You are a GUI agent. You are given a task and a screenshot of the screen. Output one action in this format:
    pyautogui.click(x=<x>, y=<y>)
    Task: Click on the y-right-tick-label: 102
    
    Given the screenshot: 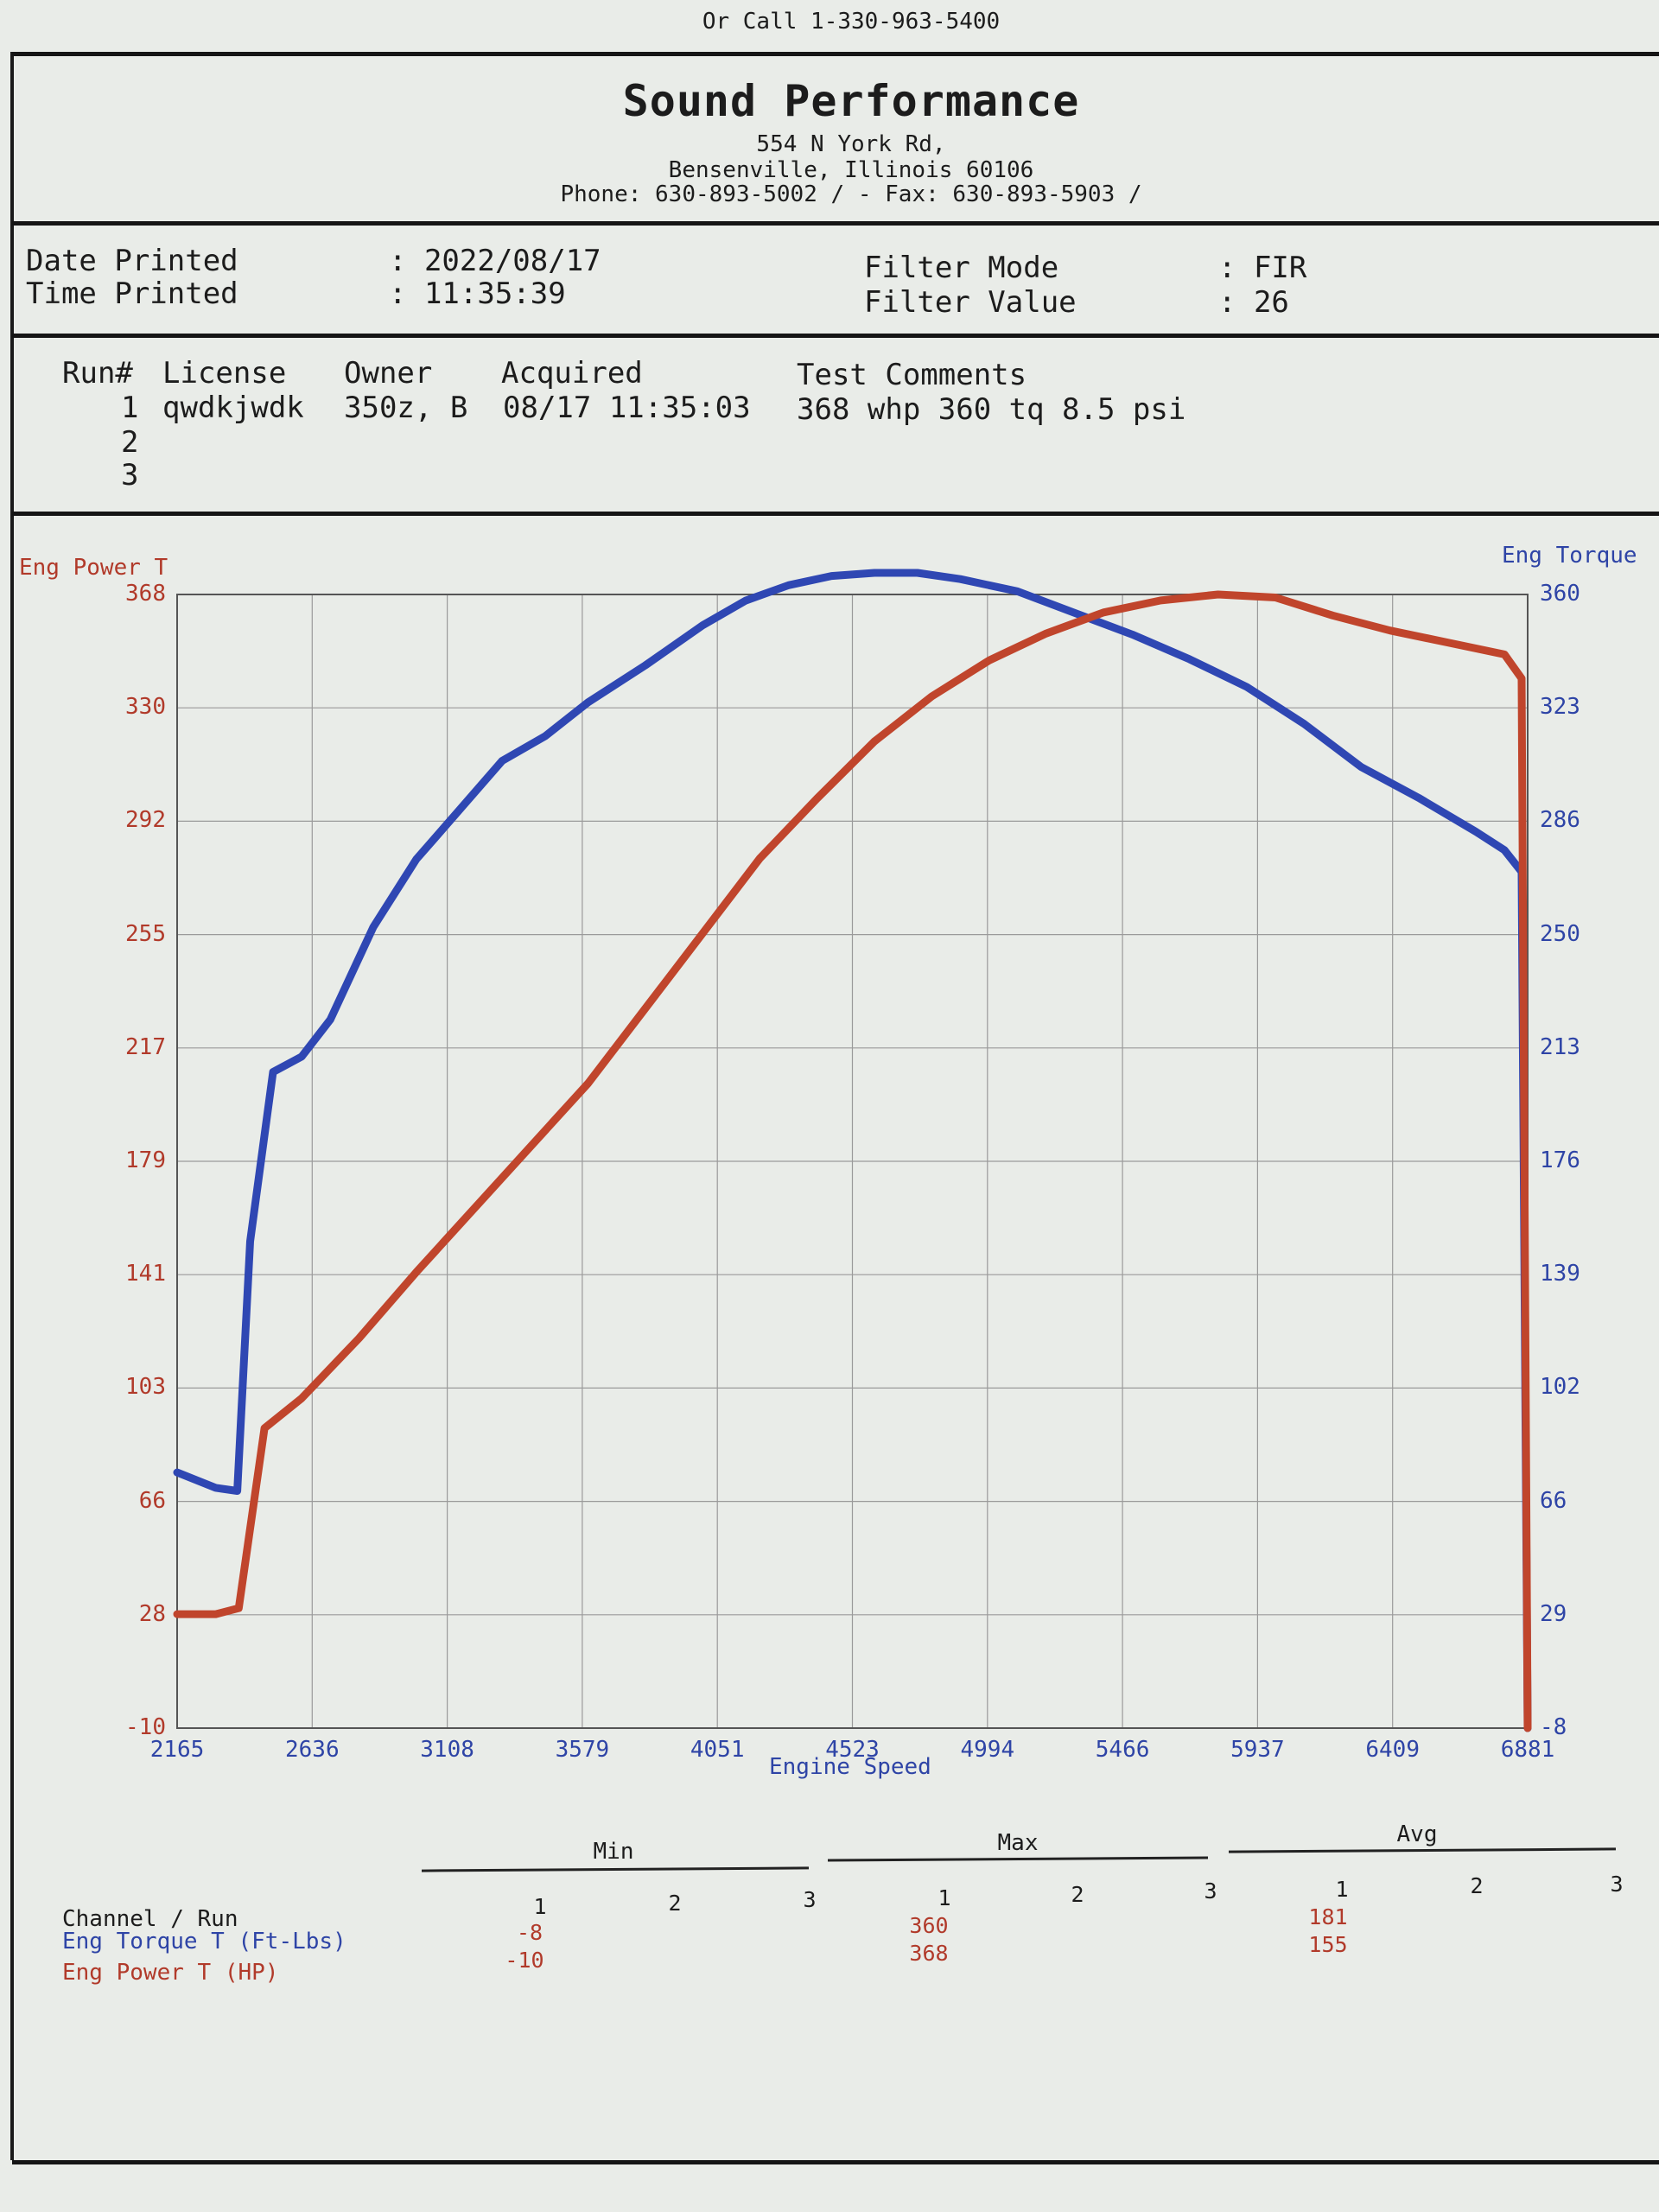 What is the action you would take?
    pyautogui.click(x=1560, y=1387)
    